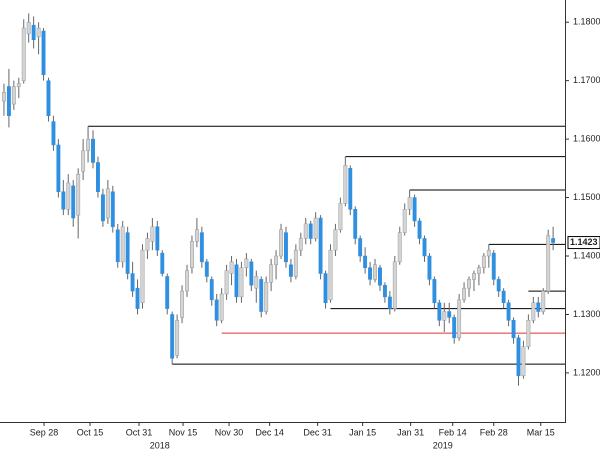  Describe the element at coordinates (453, 432) in the screenshot. I see `x-tick-label: Feb 14` at that location.